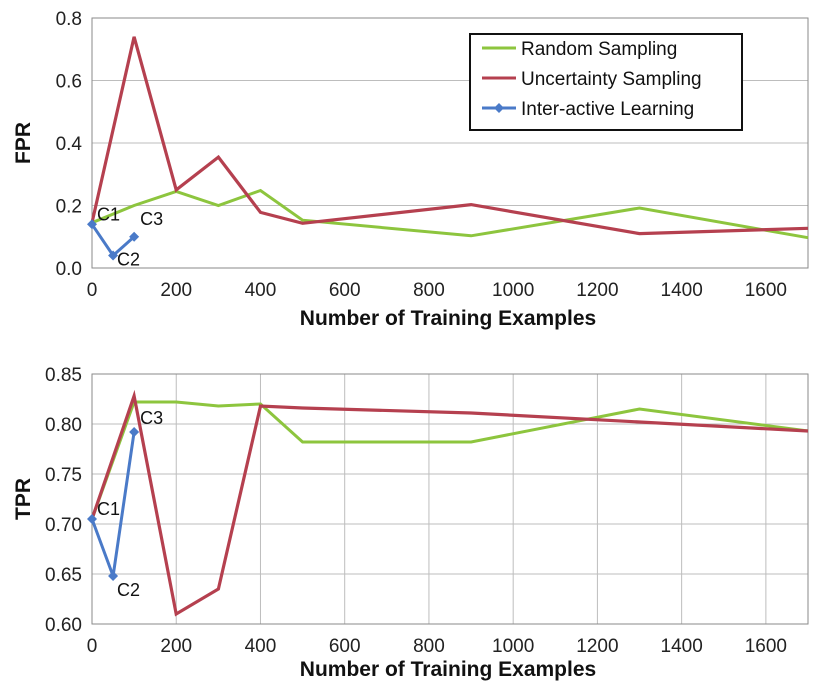  Describe the element at coordinates (128, 260) in the screenshot. I see `fpr-point-label-c2: C2` at that location.